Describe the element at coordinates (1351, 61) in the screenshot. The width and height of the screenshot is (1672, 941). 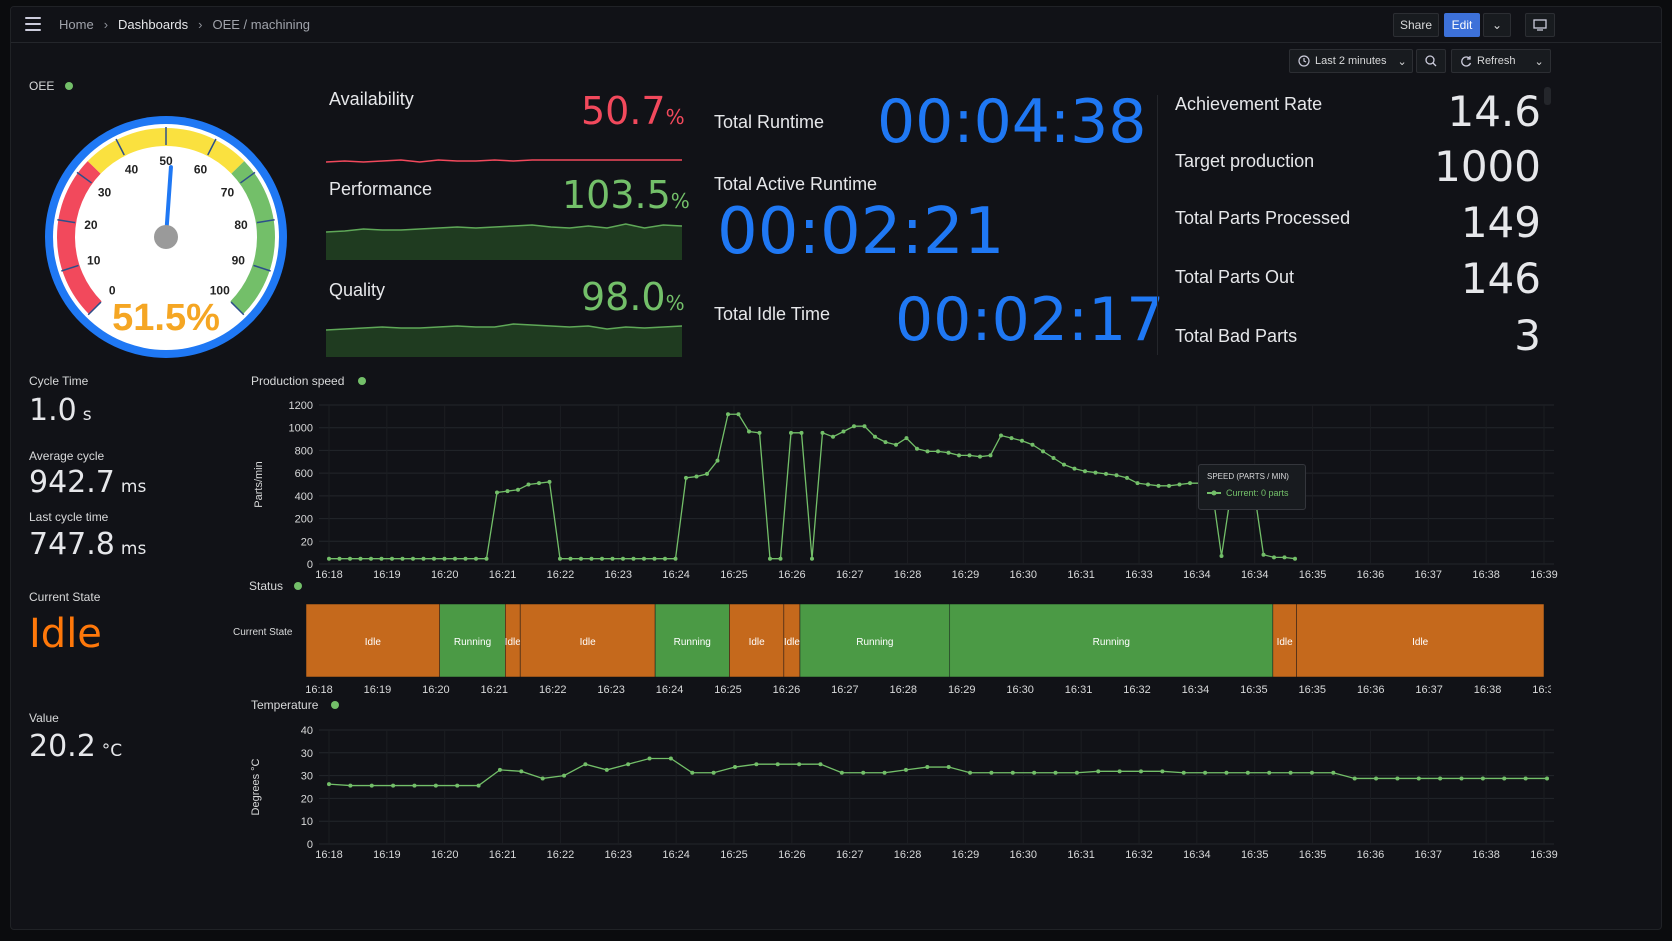
I see `time-range-picker: Last 2 minutes ⌄` at that location.